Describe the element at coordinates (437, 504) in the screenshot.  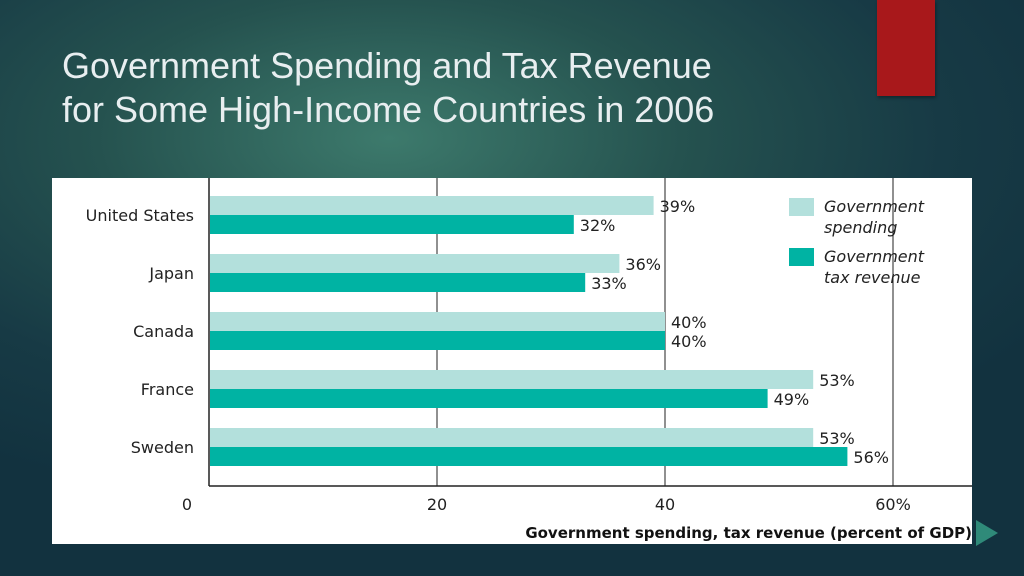
I see `x-tick-label: 20` at that location.